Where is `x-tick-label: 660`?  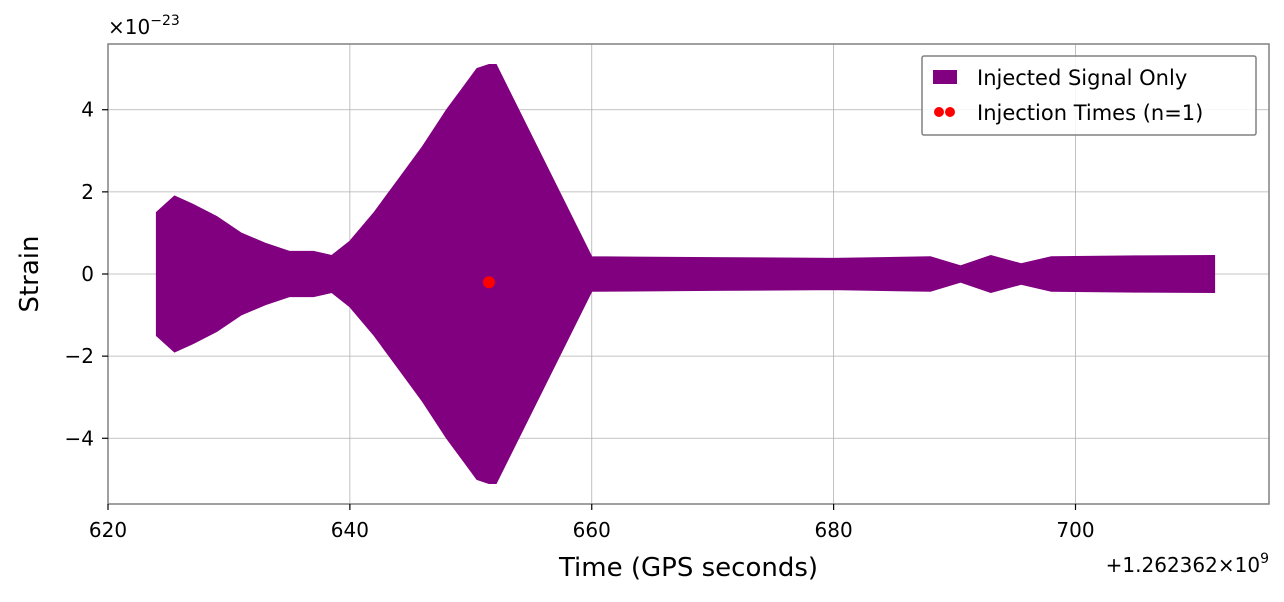
x-tick-label: 660 is located at coordinates (592, 530).